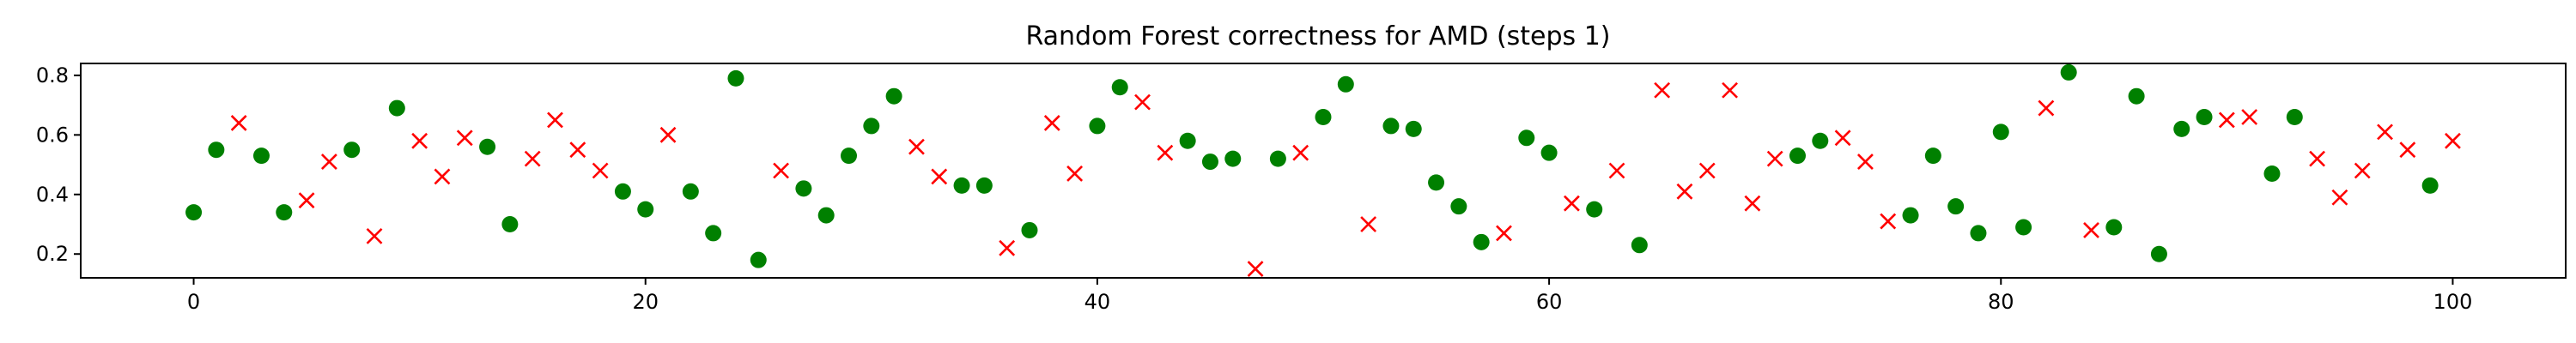 The height and width of the screenshot is (343, 2576). I want to click on x-tick-label: 60, so click(1550, 302).